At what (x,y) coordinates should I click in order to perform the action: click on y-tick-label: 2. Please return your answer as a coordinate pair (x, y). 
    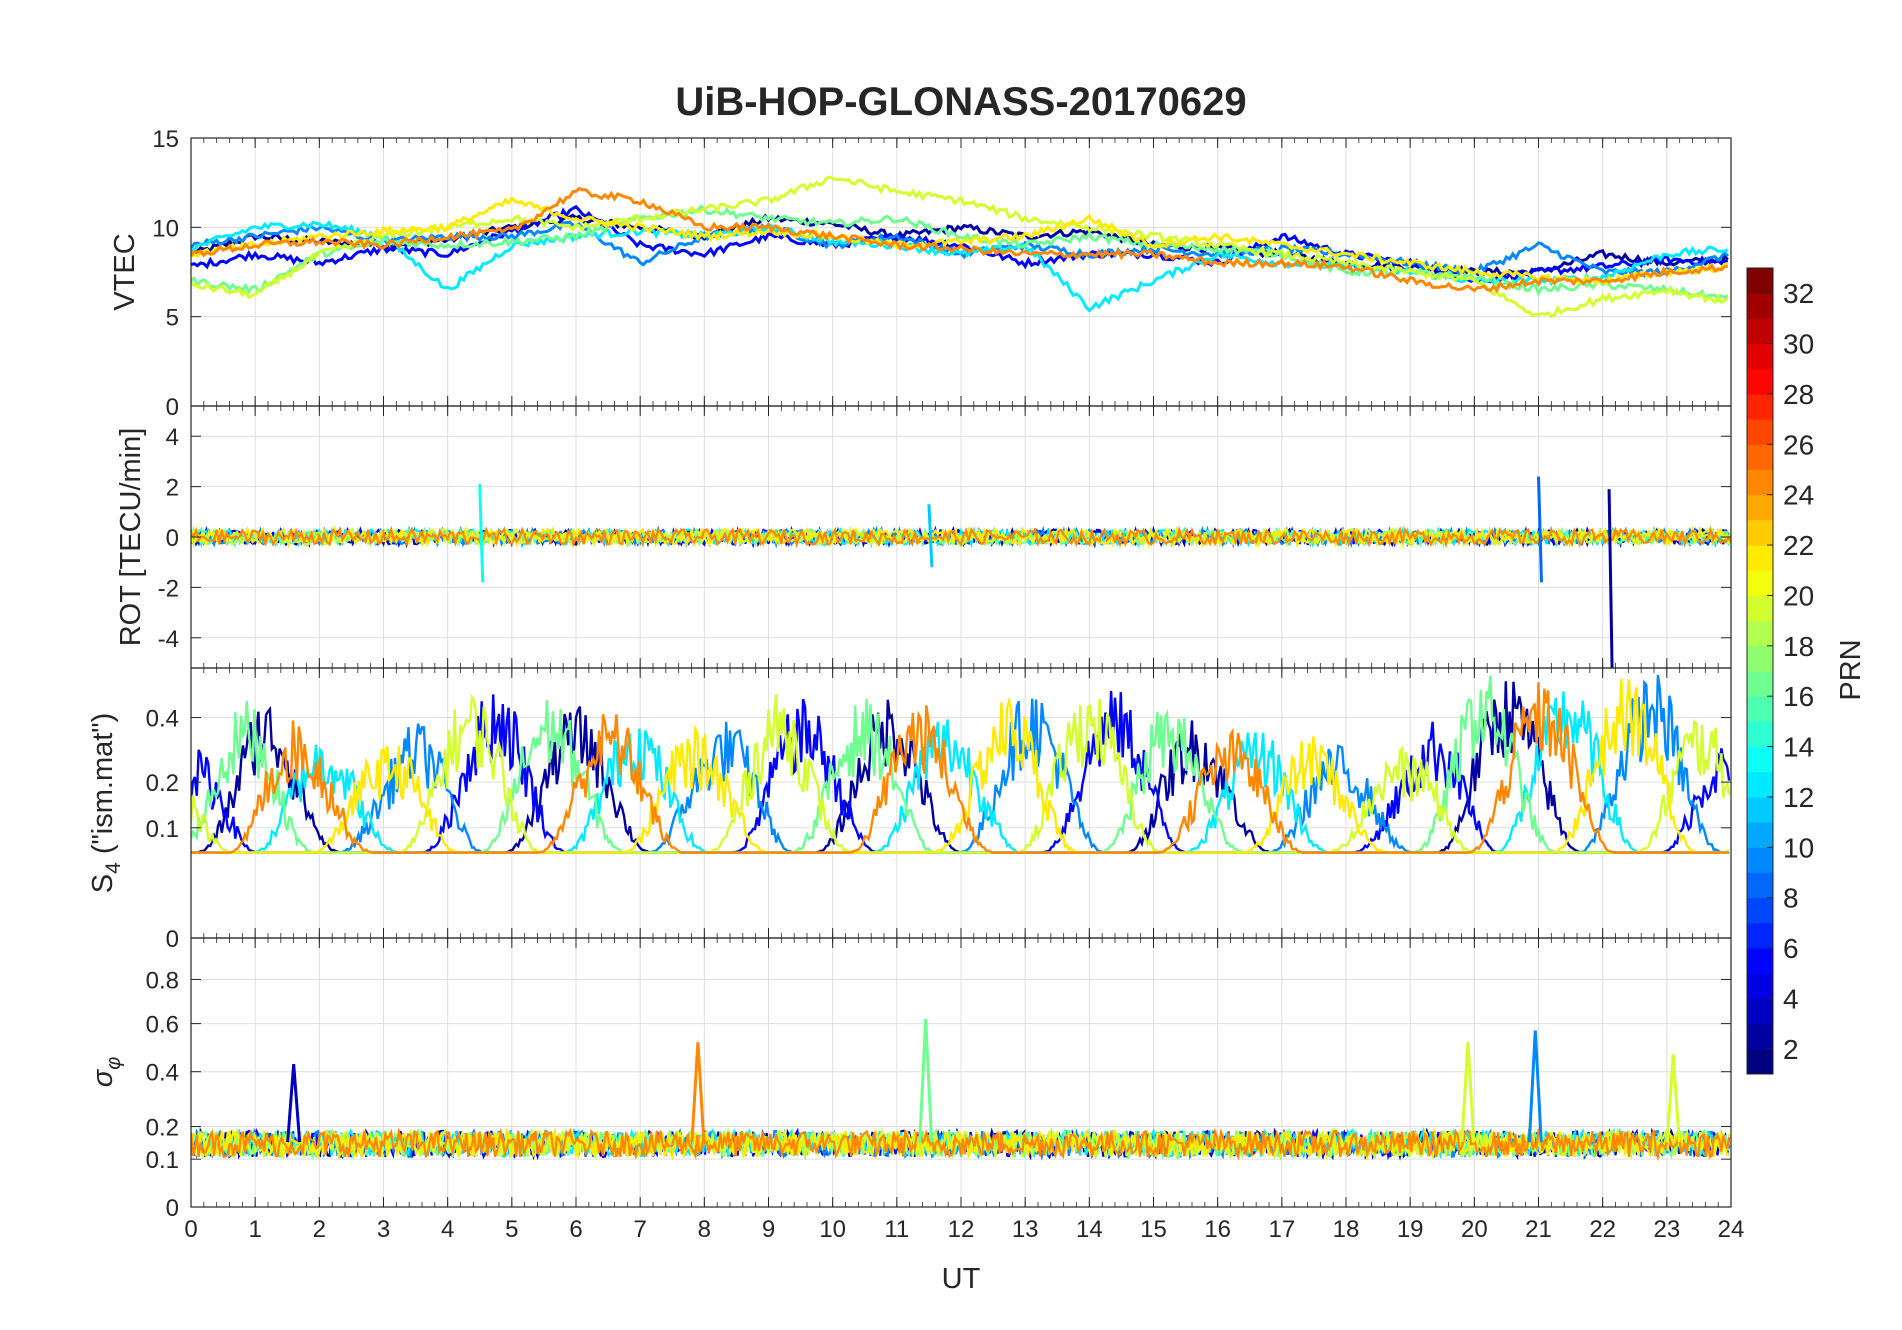
    Looking at the image, I should click on (172, 488).